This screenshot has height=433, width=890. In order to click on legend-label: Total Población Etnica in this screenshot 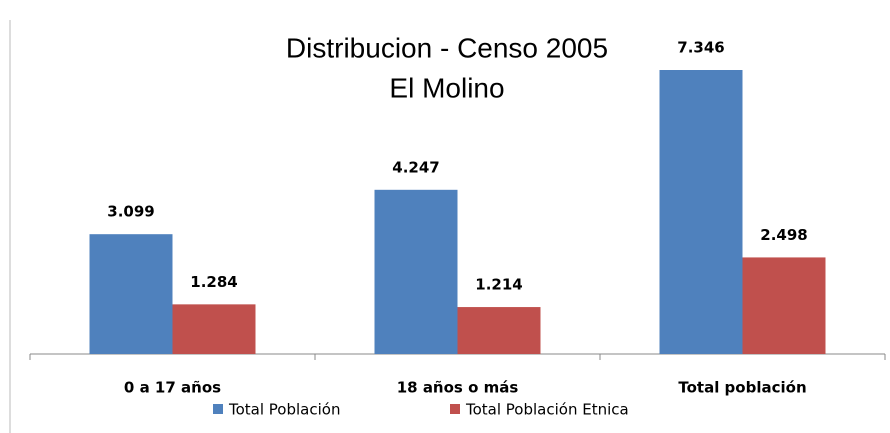, I will do `click(547, 410)`.